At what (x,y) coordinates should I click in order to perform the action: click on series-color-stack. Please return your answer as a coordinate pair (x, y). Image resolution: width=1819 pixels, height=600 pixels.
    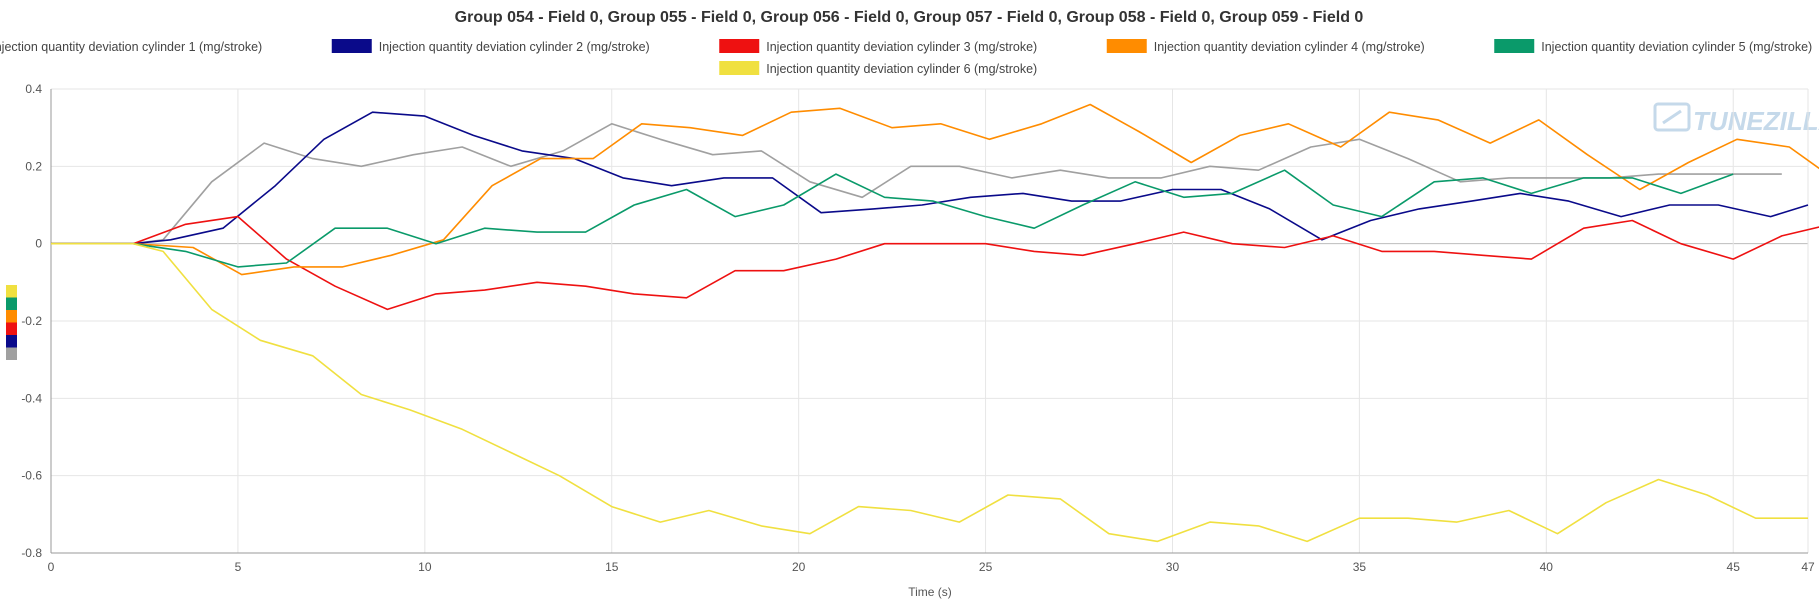
    Looking at the image, I should click on (11, 322).